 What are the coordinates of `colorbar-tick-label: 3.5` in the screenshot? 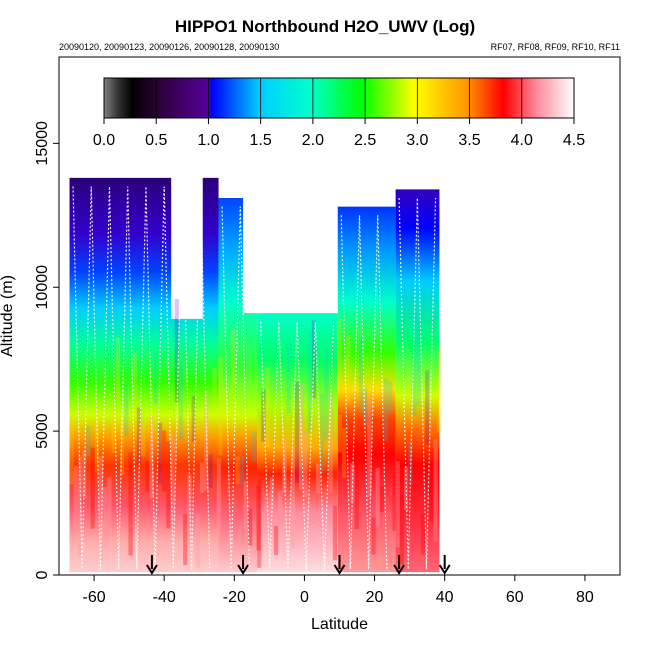 It's located at (469, 140).